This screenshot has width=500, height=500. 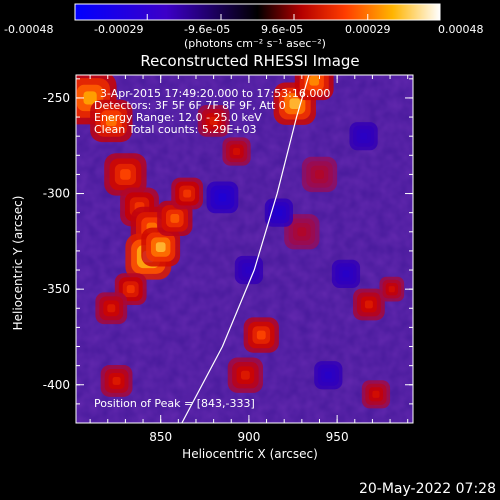 What do you see at coordinates (337, 437) in the screenshot?
I see `x-tick-label: 950` at bounding box center [337, 437].